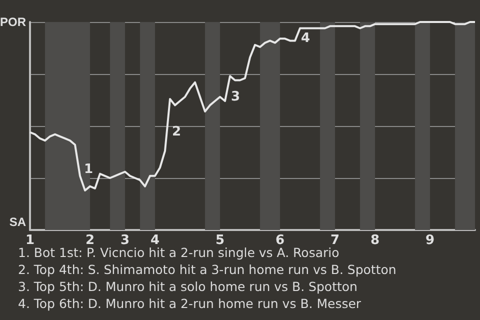  I want to click on annotation: 4, so click(305, 38).